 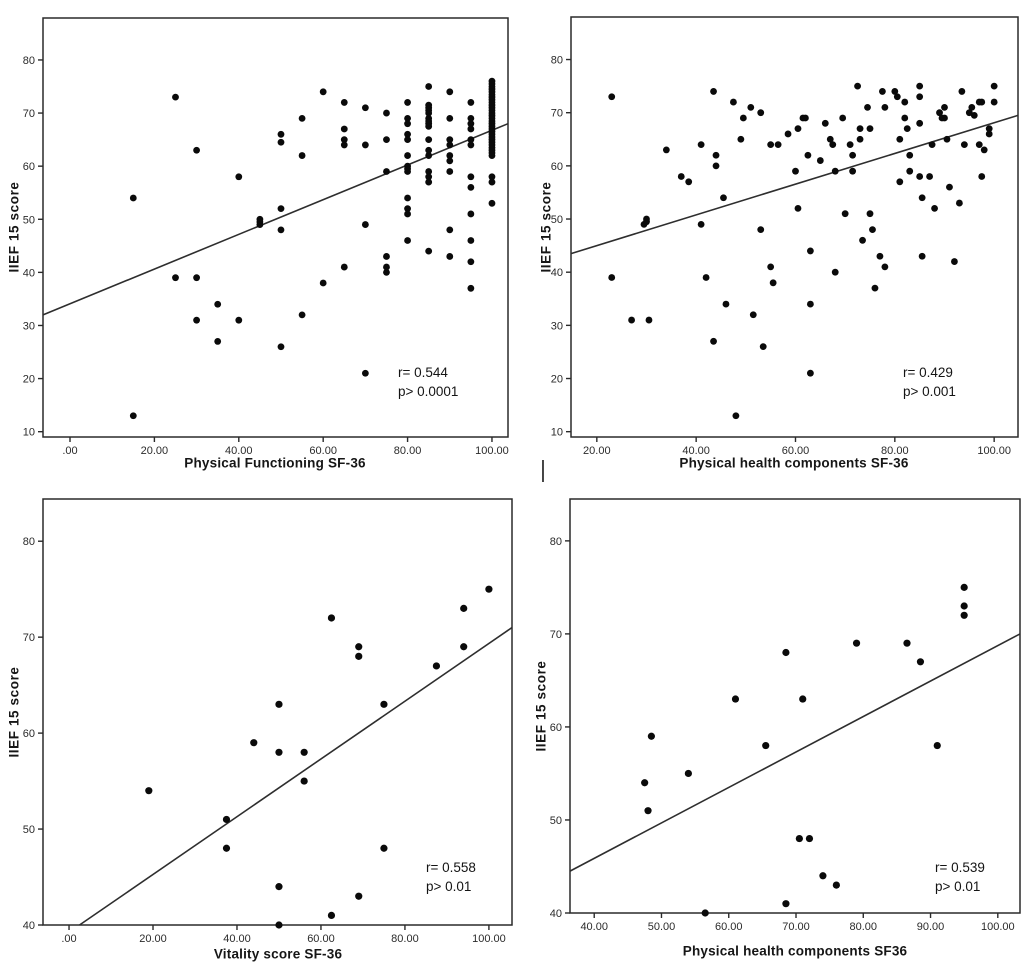 I want to click on y-tick-label: 80, so click(x=29, y=542).